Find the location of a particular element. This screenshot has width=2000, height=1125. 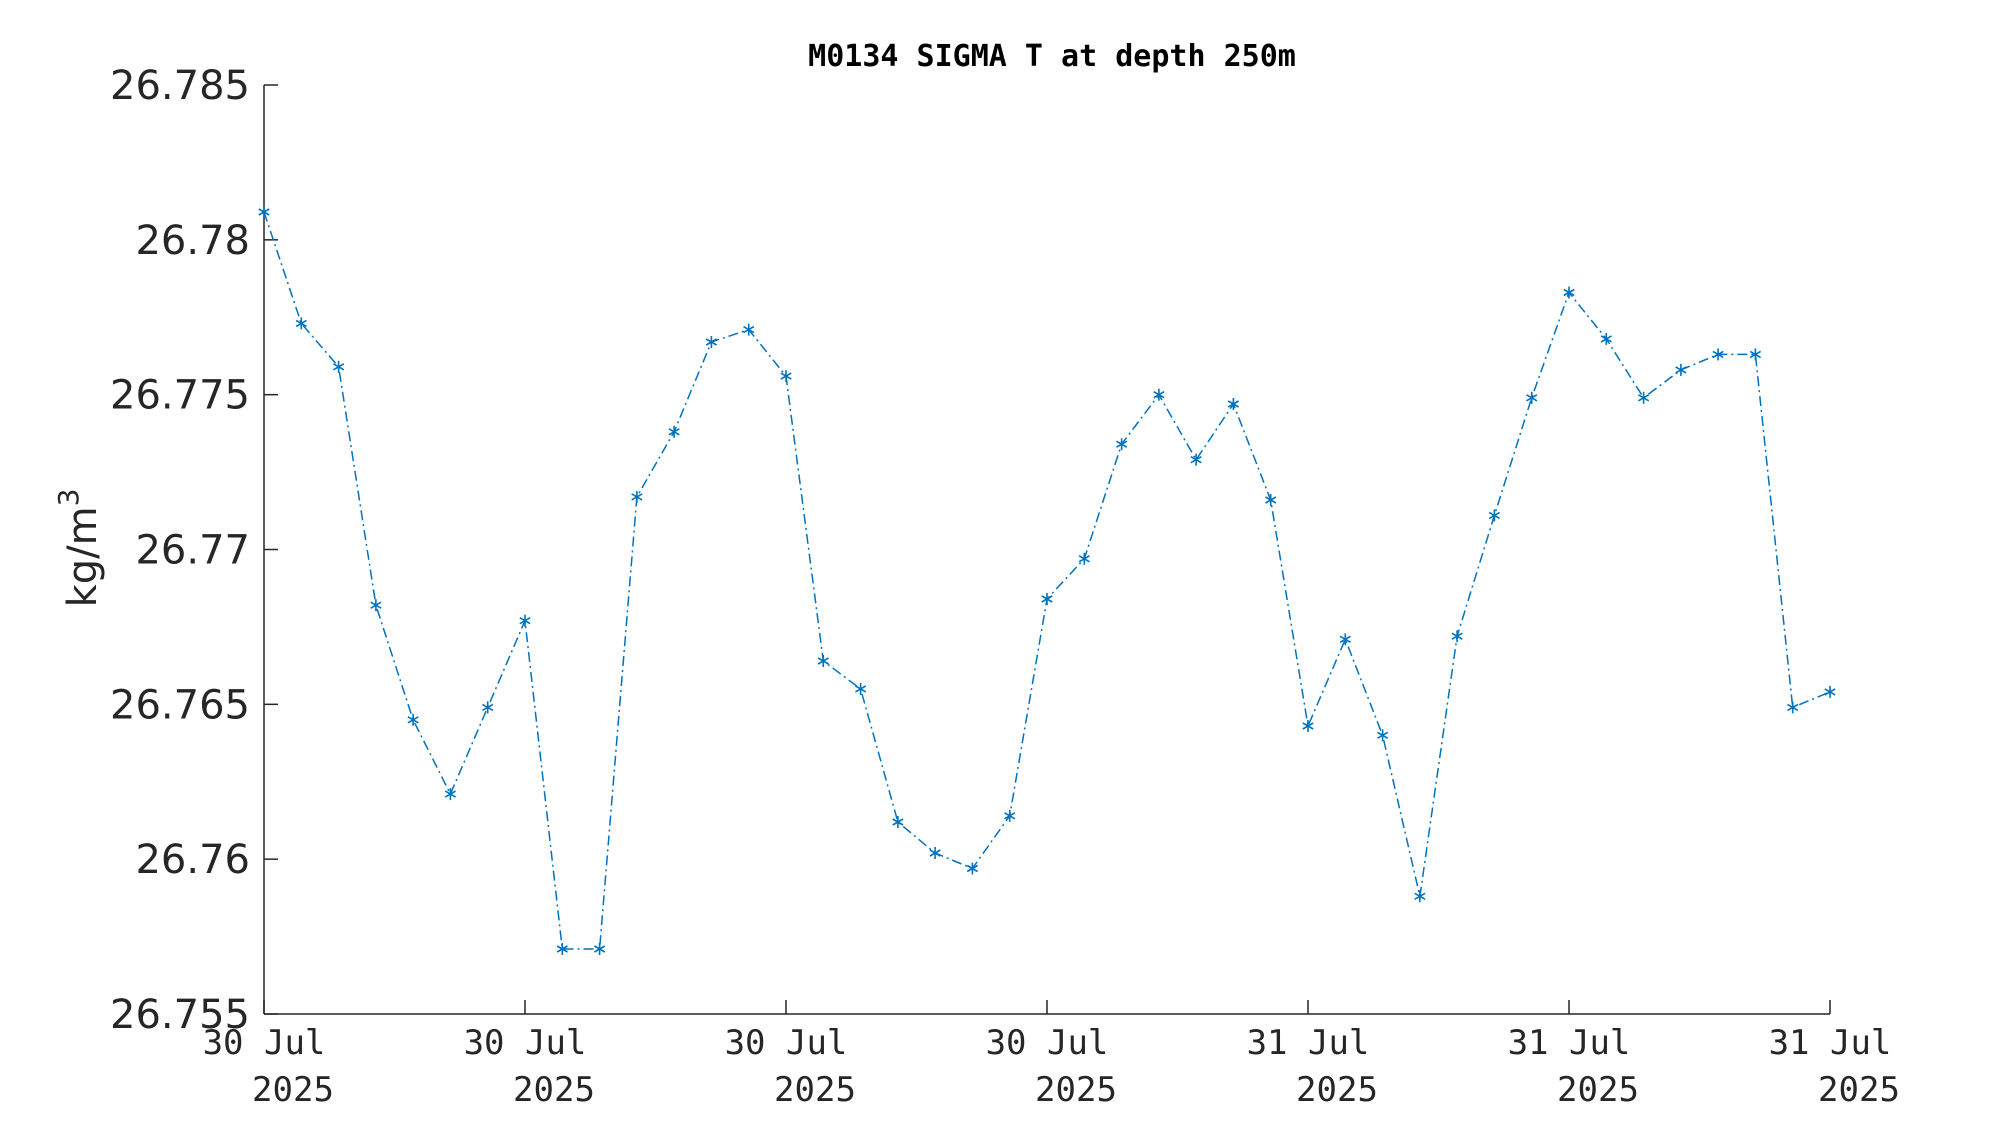

y-tick-label: 26.76 is located at coordinates (192, 860).